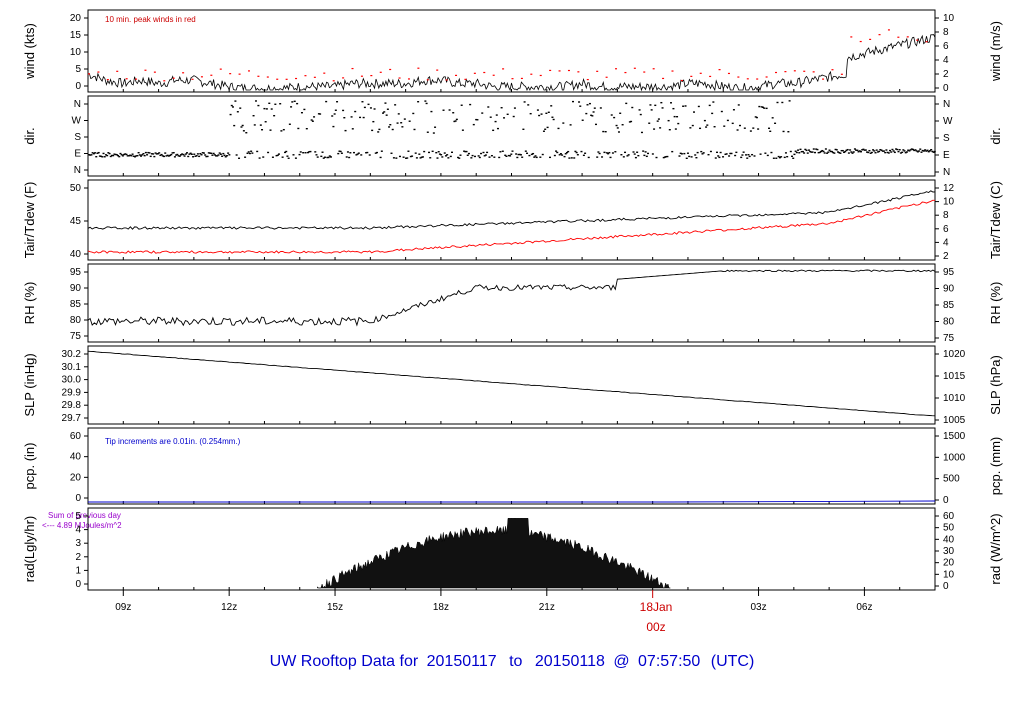 This screenshot has width=1024, height=705. Describe the element at coordinates (72, 392) in the screenshot. I see `slp-ytick-label-left: 29.9` at that location.